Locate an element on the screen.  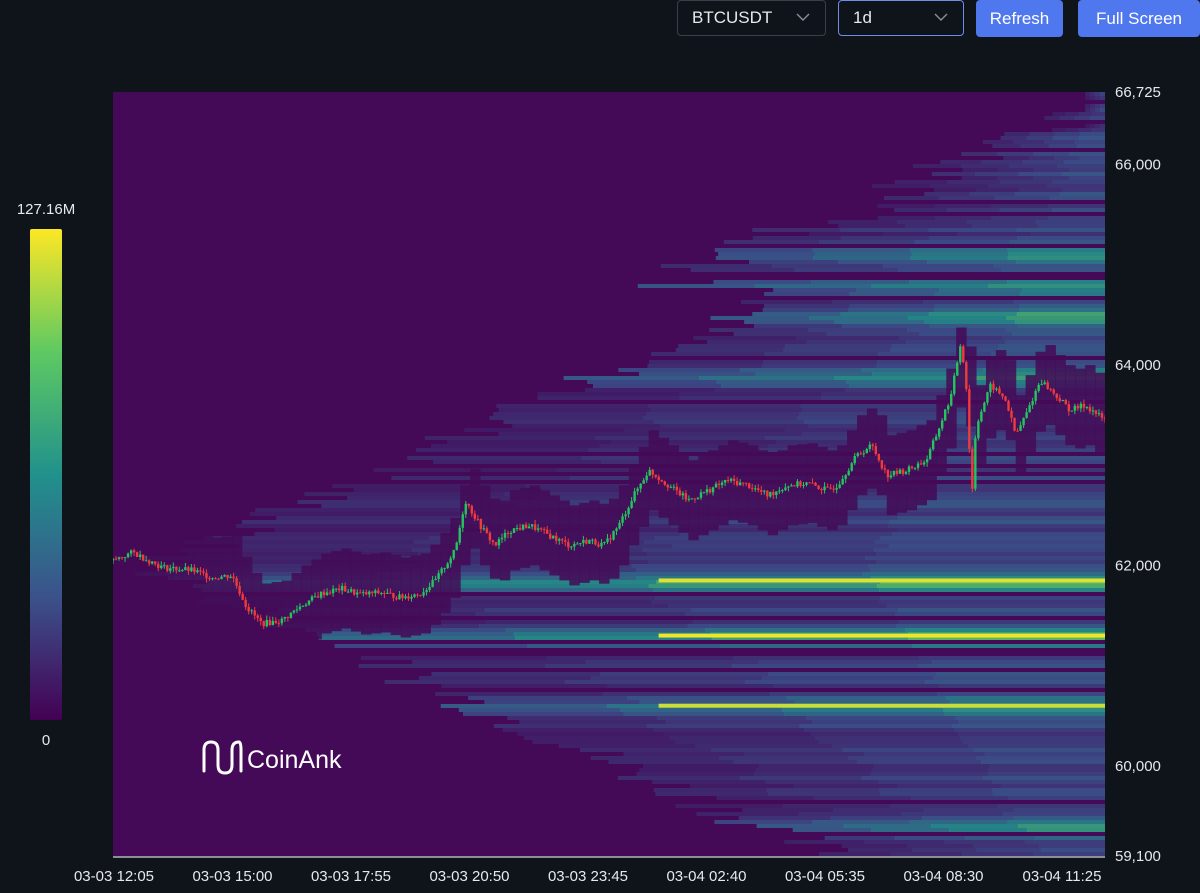
refresh-button: Refresh is located at coordinates (1019, 18).